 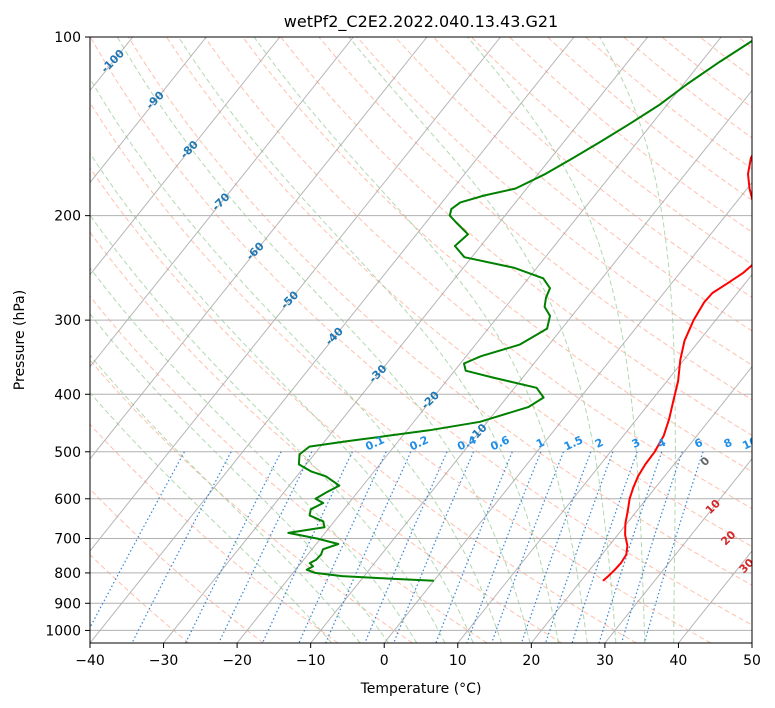 I want to click on x-tick-label: −40, so click(x=90, y=661).